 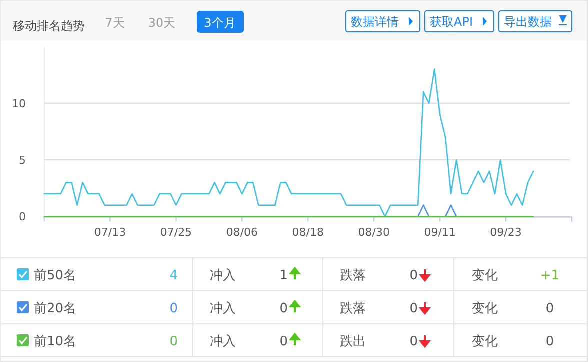 What do you see at coordinates (308, 232) in the screenshot?
I see `x-tick-label: 08/18` at bounding box center [308, 232].